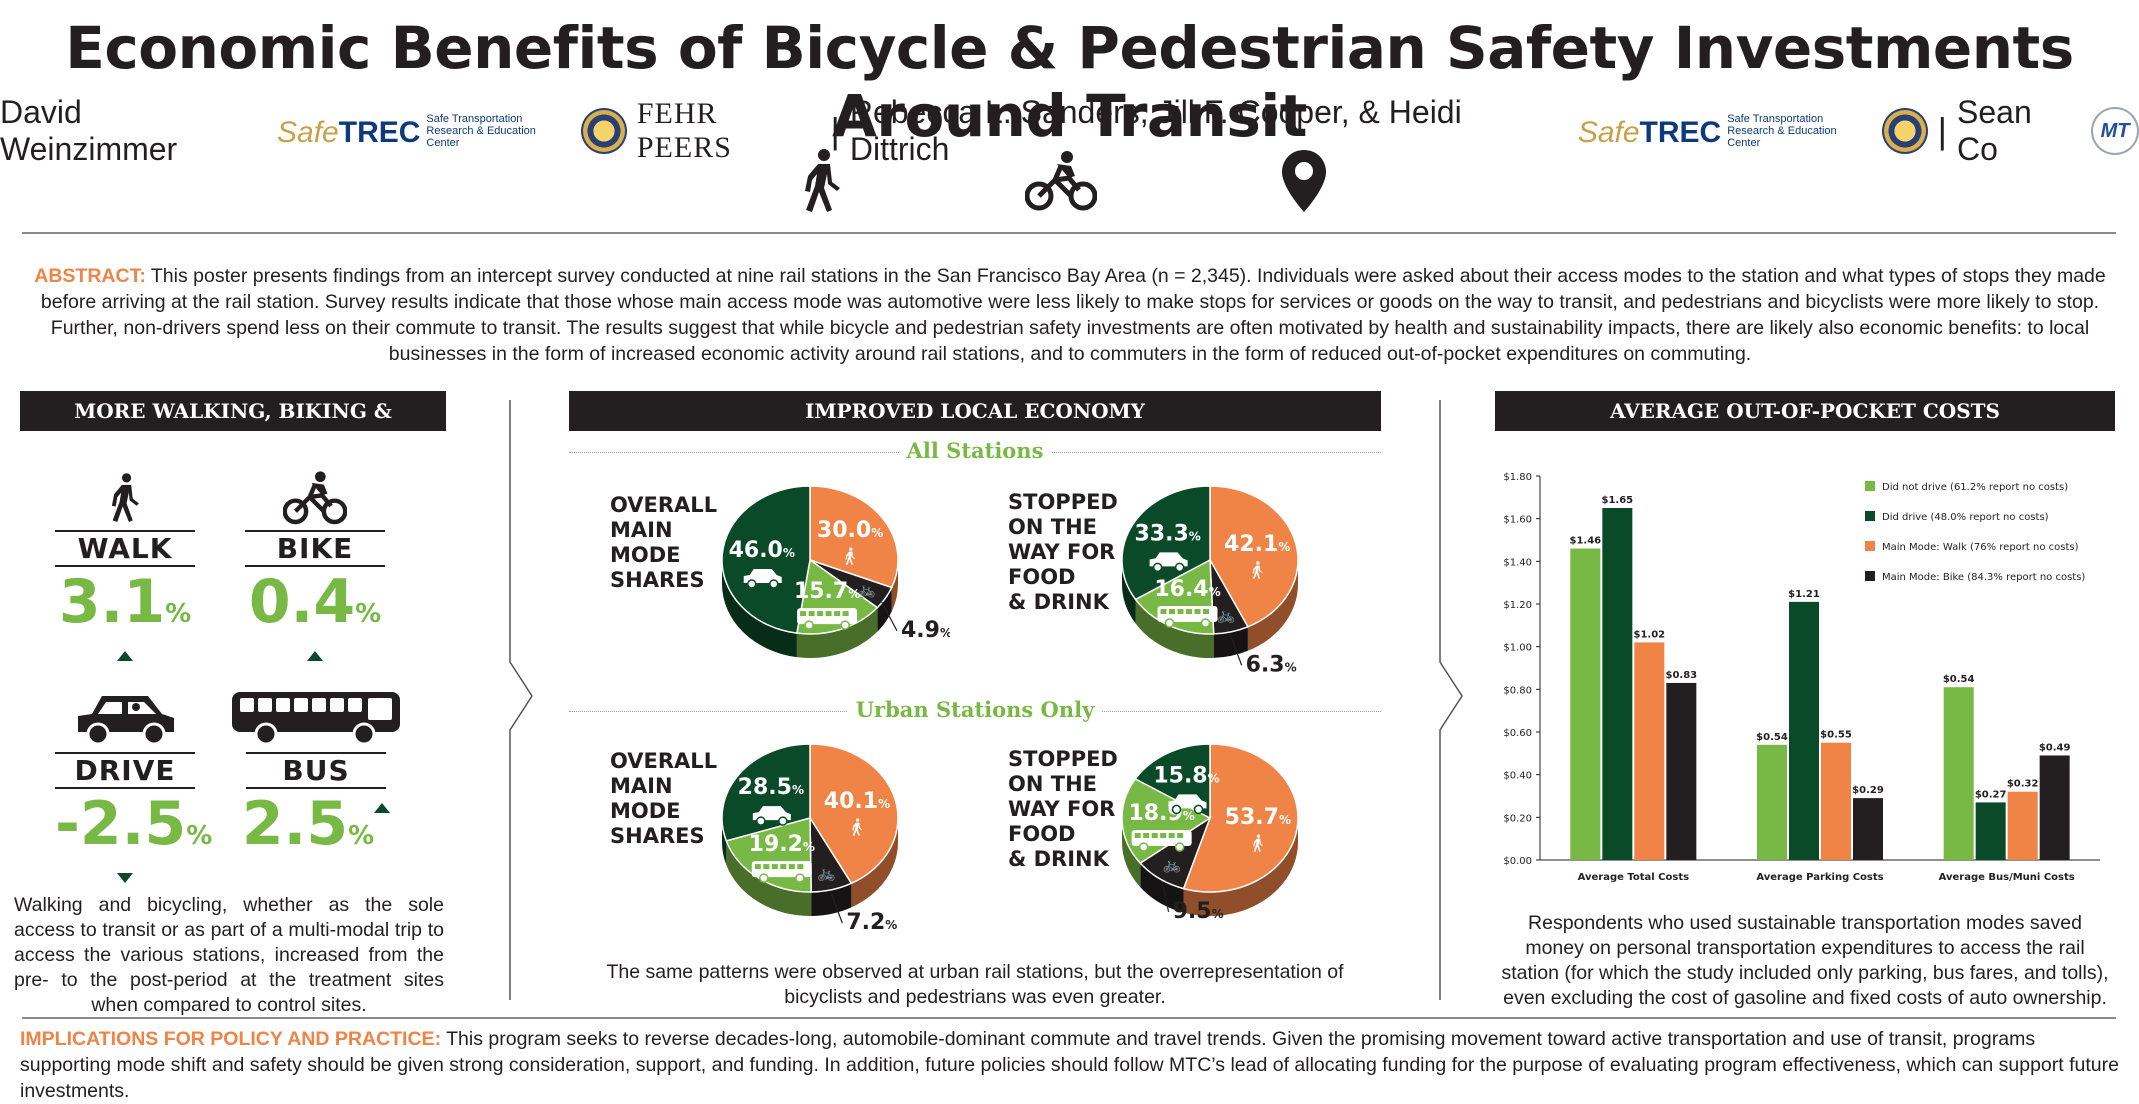 The image size is (2139, 1104). I want to click on pie-value-bus: 15.7%, so click(827, 591).